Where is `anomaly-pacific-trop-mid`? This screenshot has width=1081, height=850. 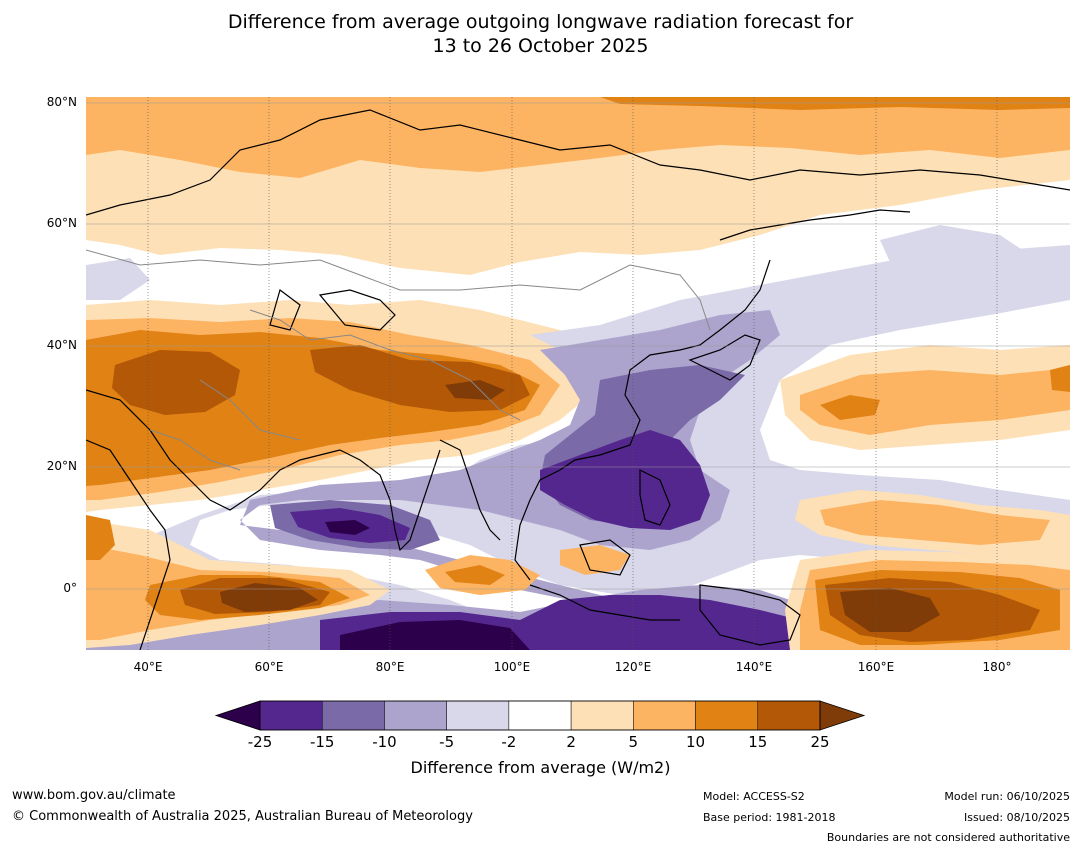
anomaly-pacific-trop-mid is located at coordinates (935, 522).